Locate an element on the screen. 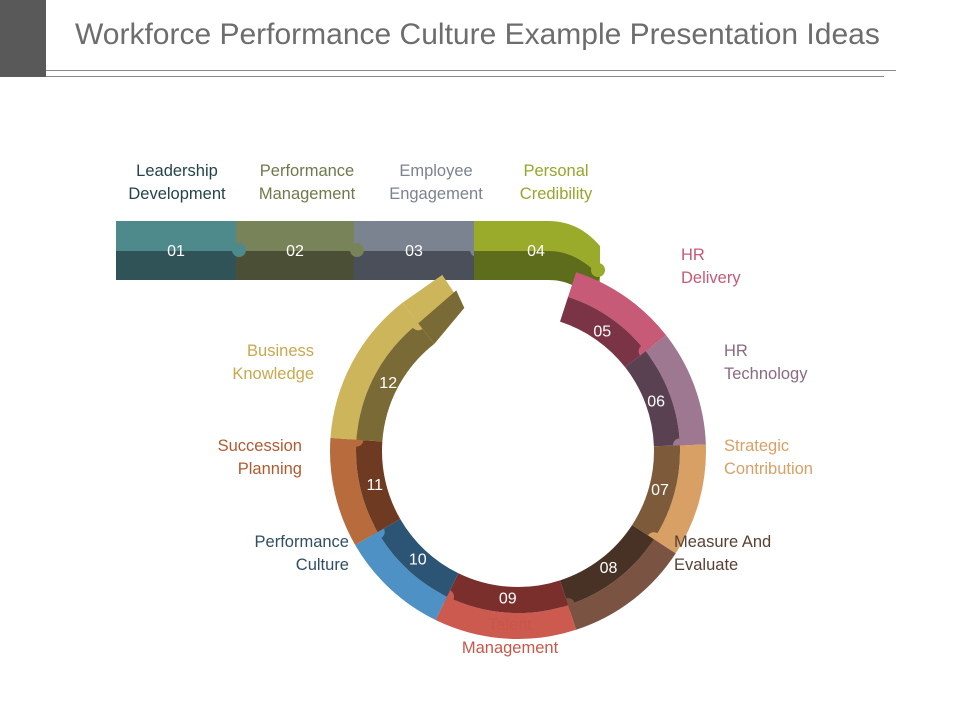 The image size is (960, 720). puzzle-piece-02: 02 is located at coordinates (295, 250).